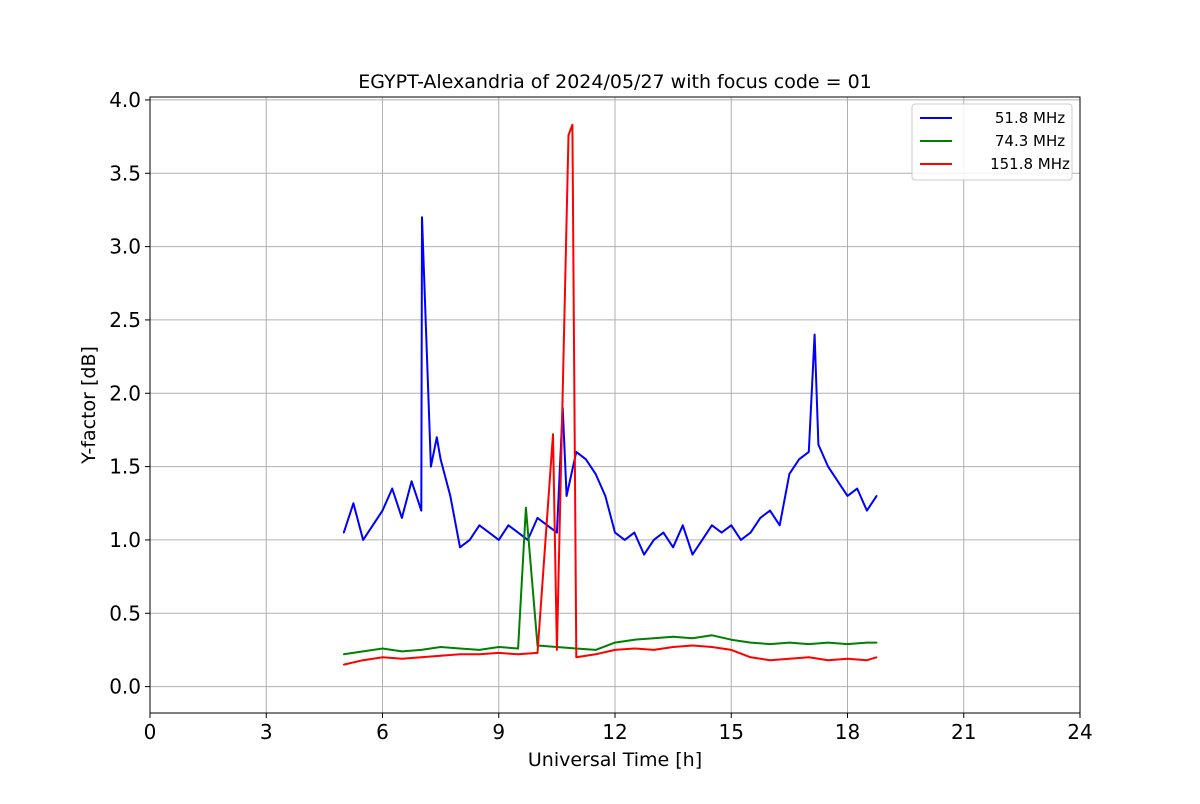  What do you see at coordinates (125, 687) in the screenshot?
I see `y-tick-label: 0.0` at bounding box center [125, 687].